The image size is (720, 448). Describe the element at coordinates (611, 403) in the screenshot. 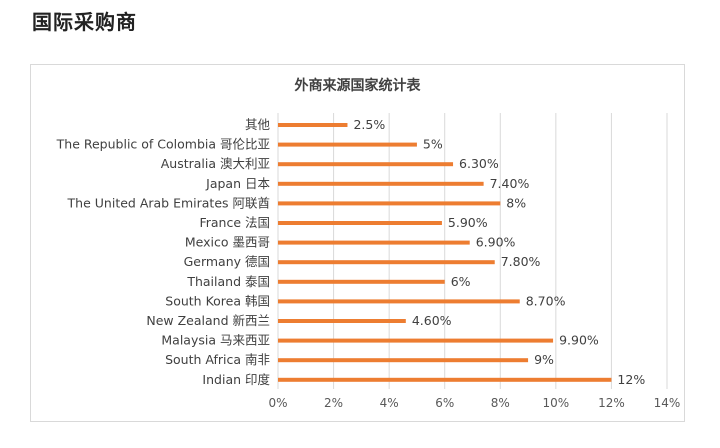

I see `x-tick-label: 12%` at that location.